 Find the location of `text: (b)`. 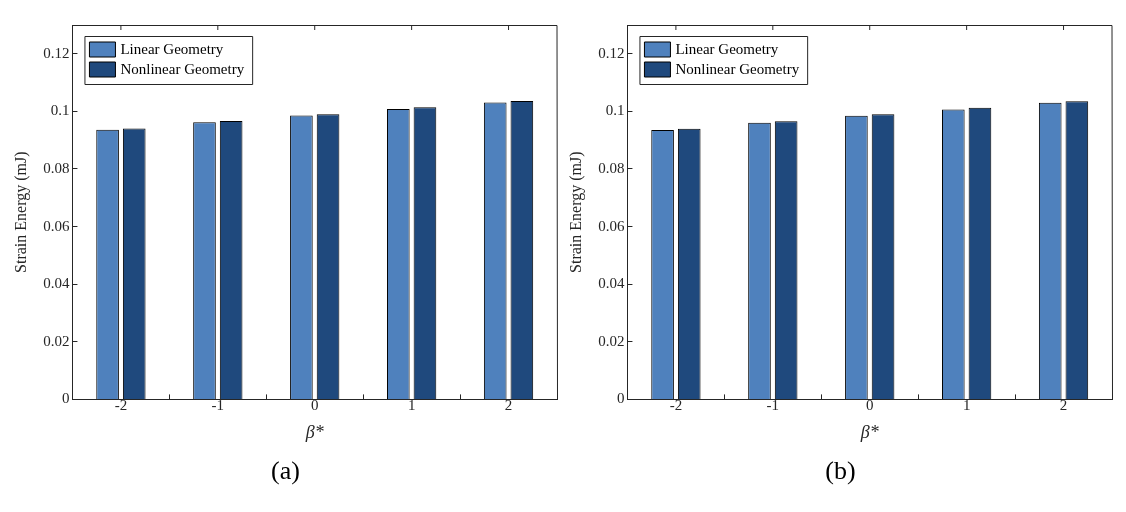

text: (b) is located at coordinates (840, 471).